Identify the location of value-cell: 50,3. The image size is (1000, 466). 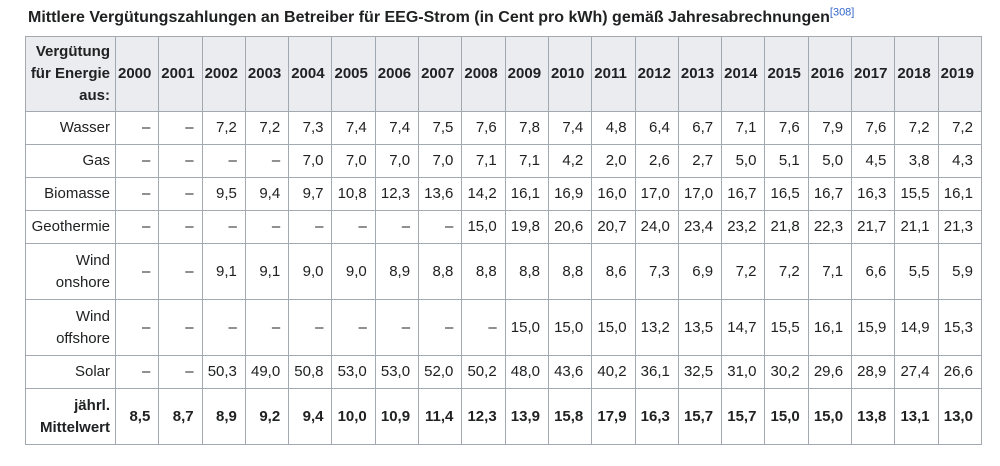
(223, 372).